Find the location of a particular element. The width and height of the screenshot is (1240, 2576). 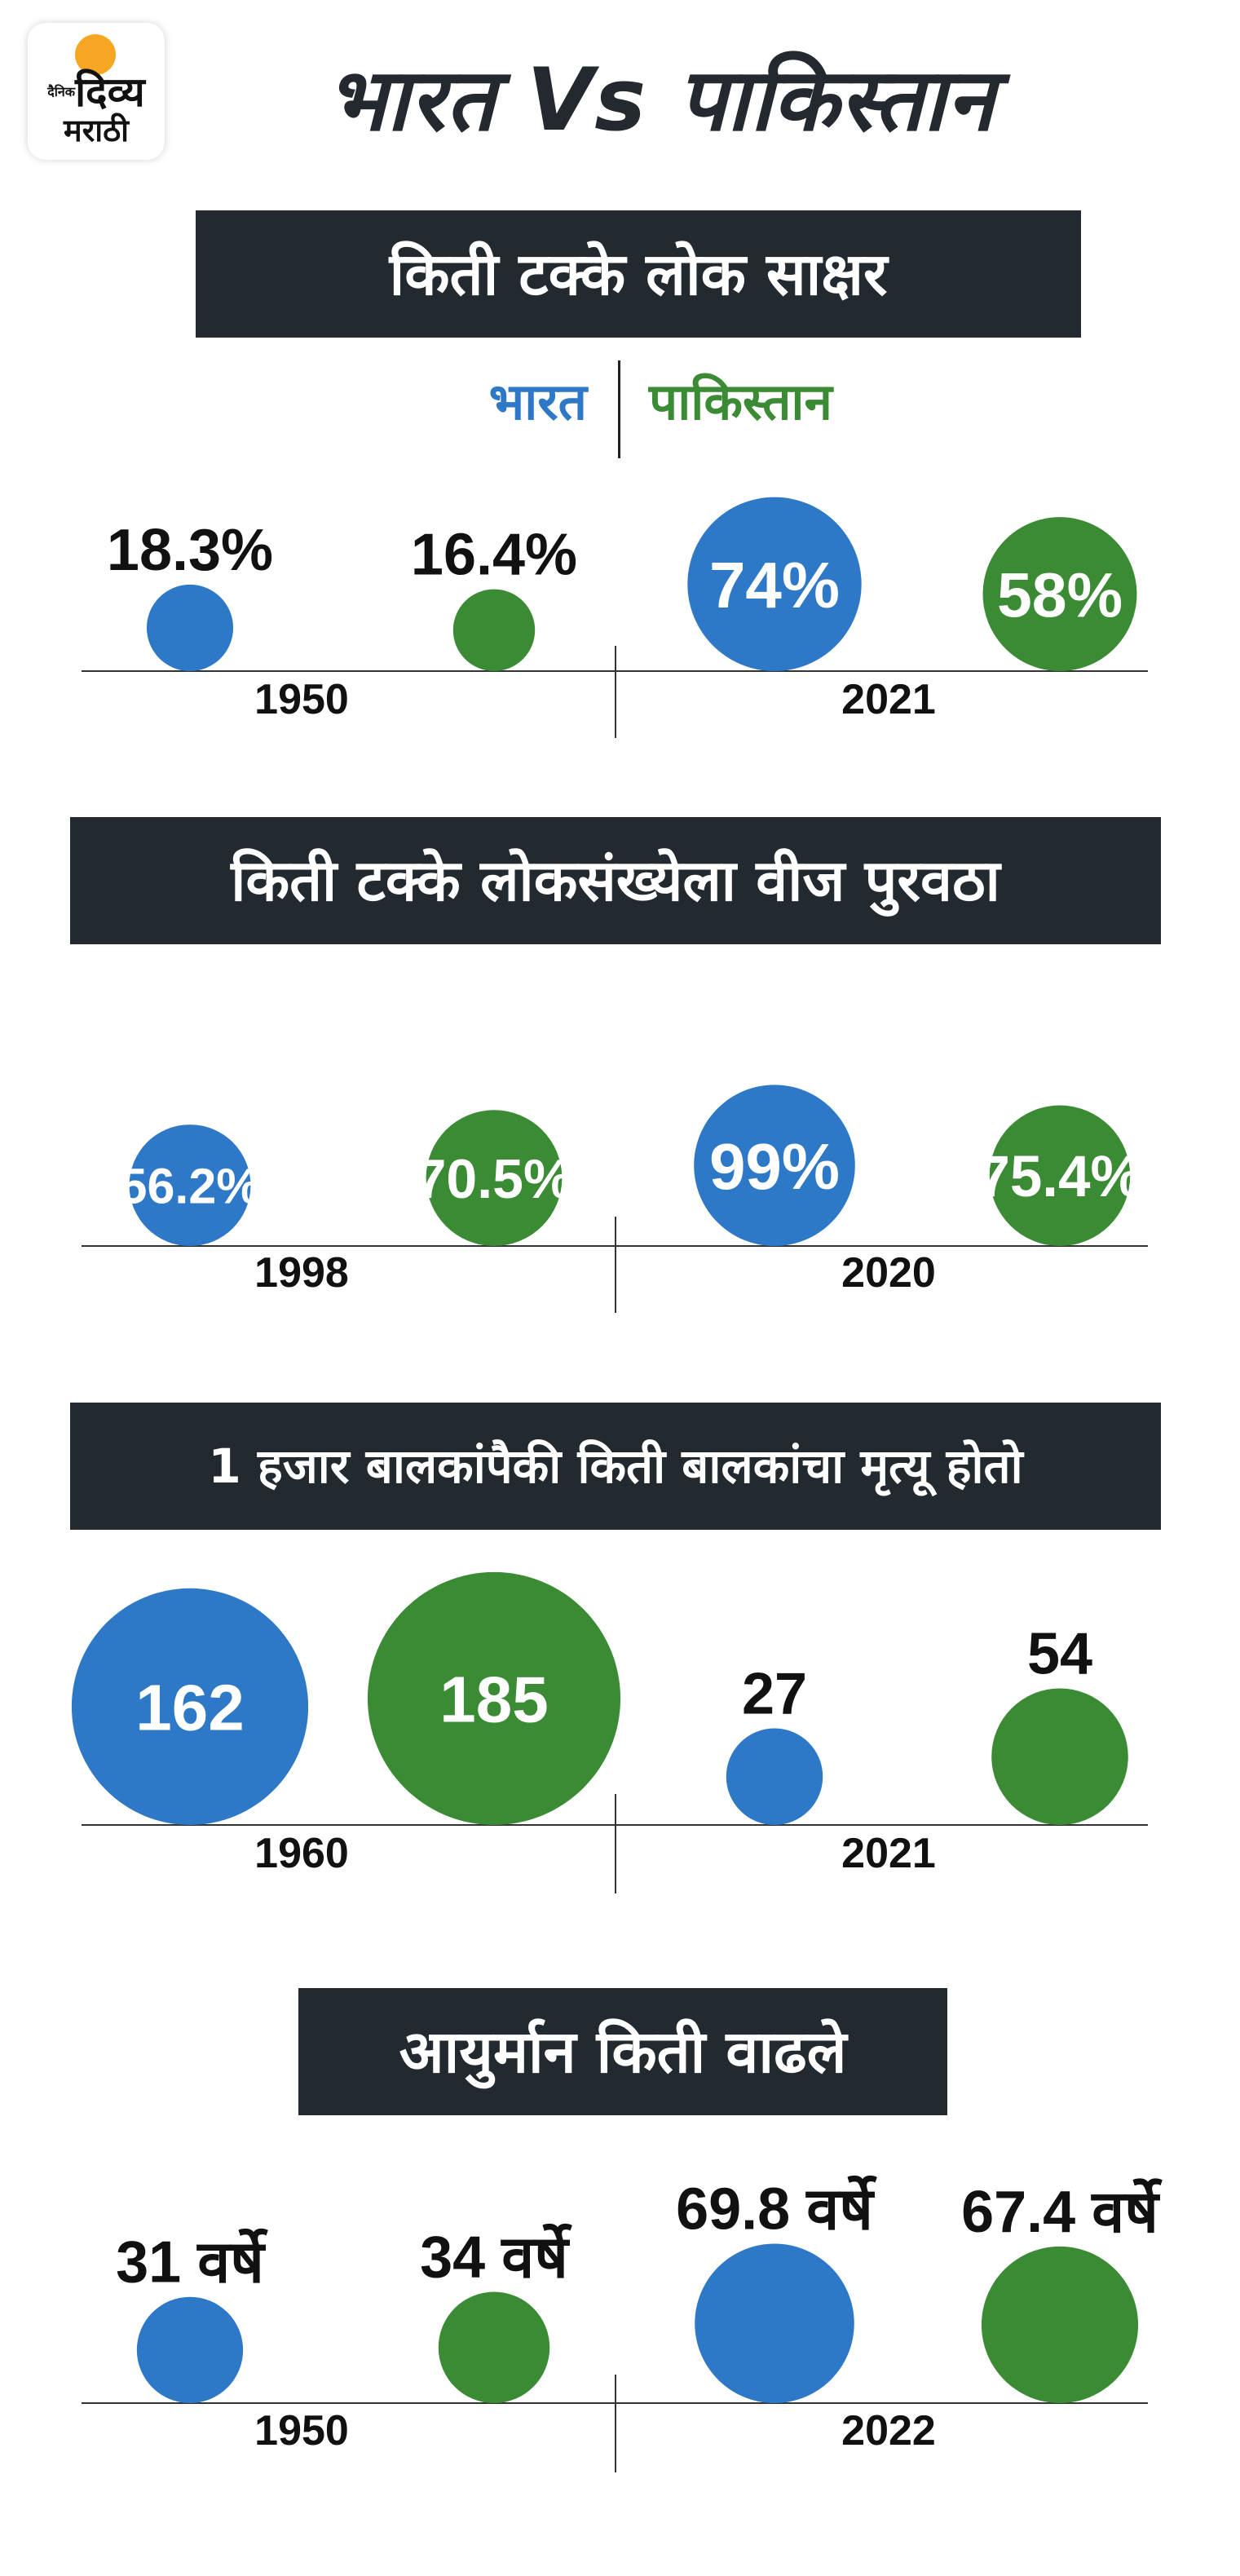

bubble-value-label: 34 वर्षे is located at coordinates (496, 2257).